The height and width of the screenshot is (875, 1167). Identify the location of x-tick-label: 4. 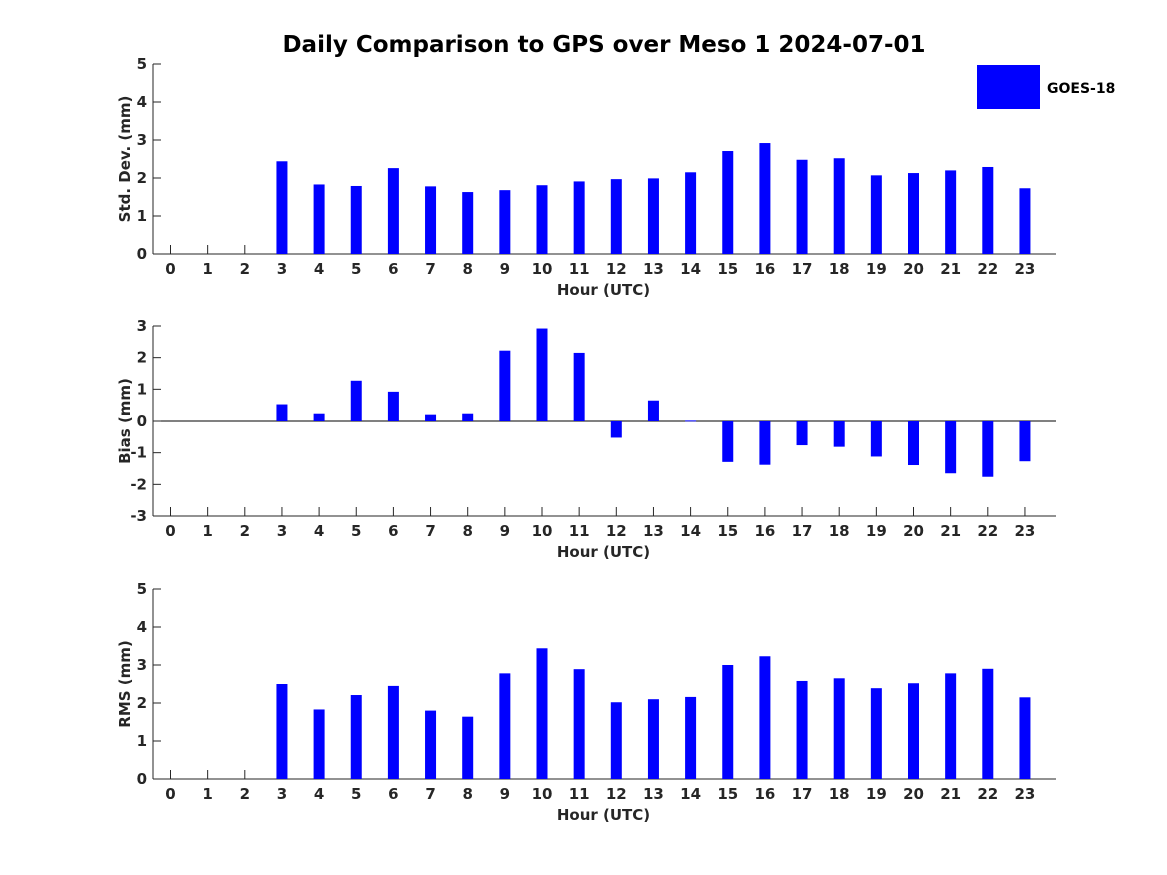
(319, 794).